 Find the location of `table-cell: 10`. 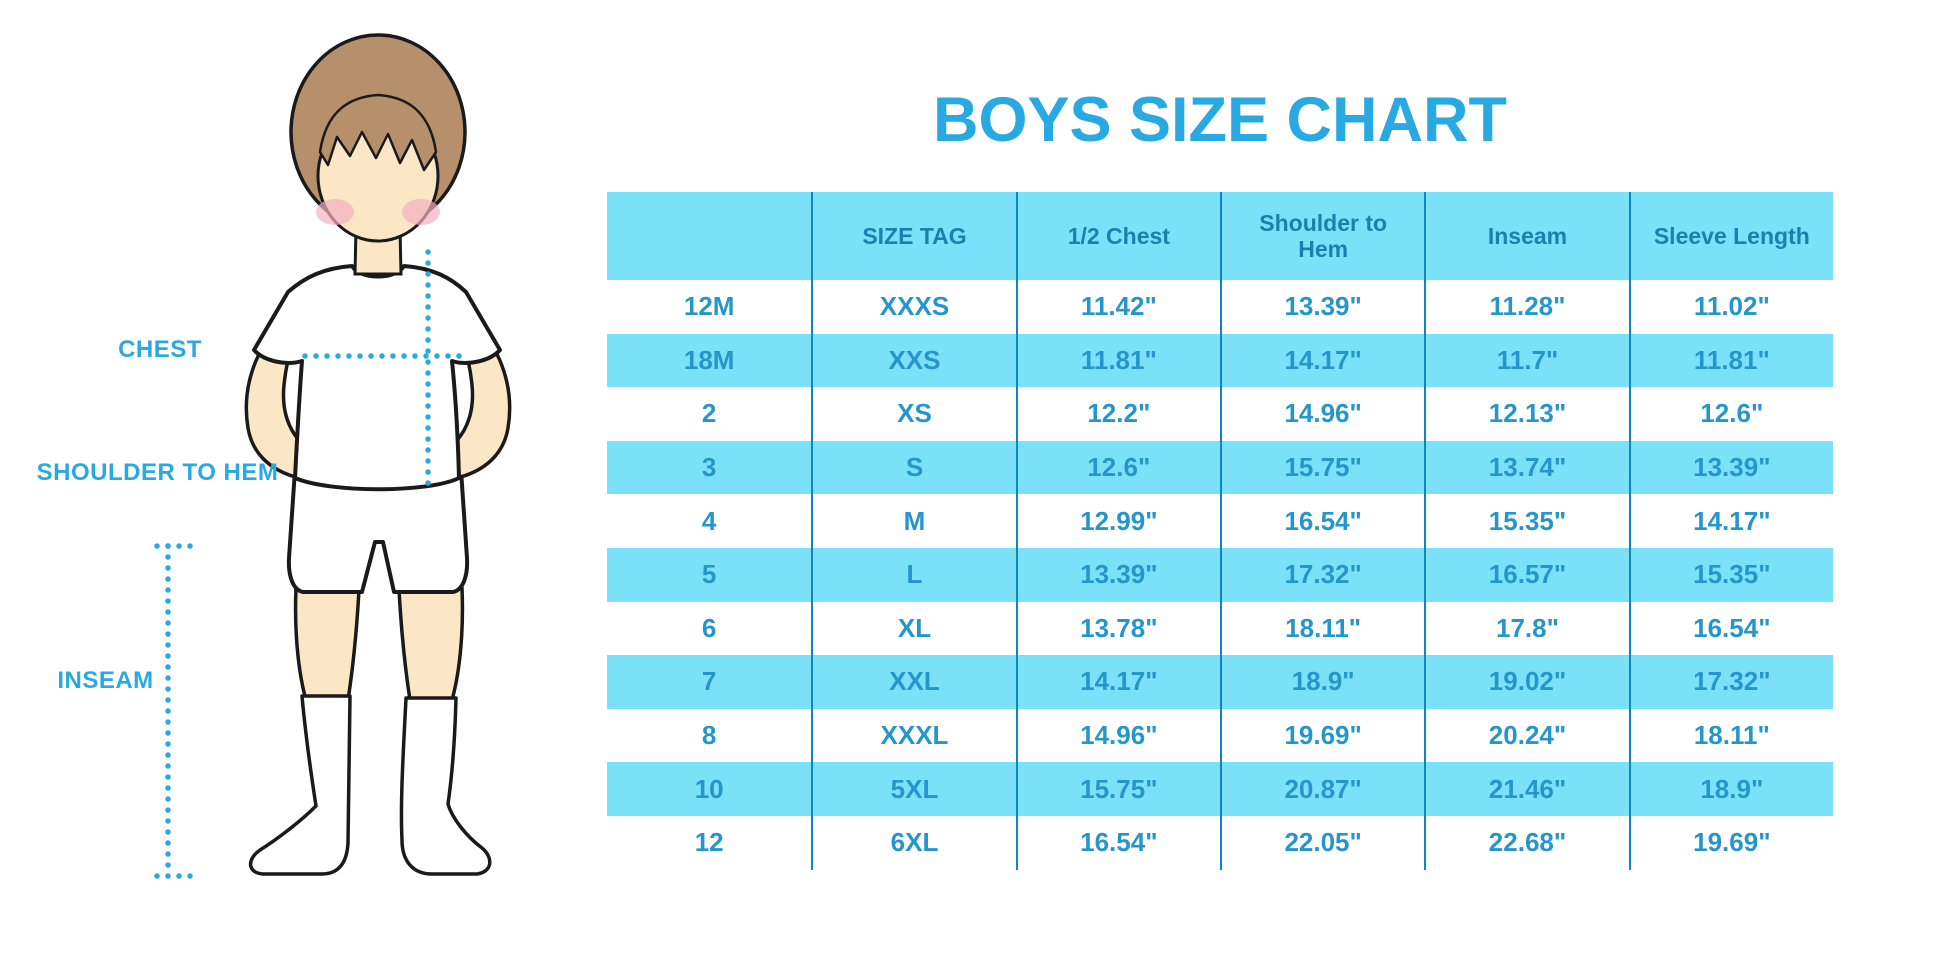

table-cell: 10 is located at coordinates (709, 789).